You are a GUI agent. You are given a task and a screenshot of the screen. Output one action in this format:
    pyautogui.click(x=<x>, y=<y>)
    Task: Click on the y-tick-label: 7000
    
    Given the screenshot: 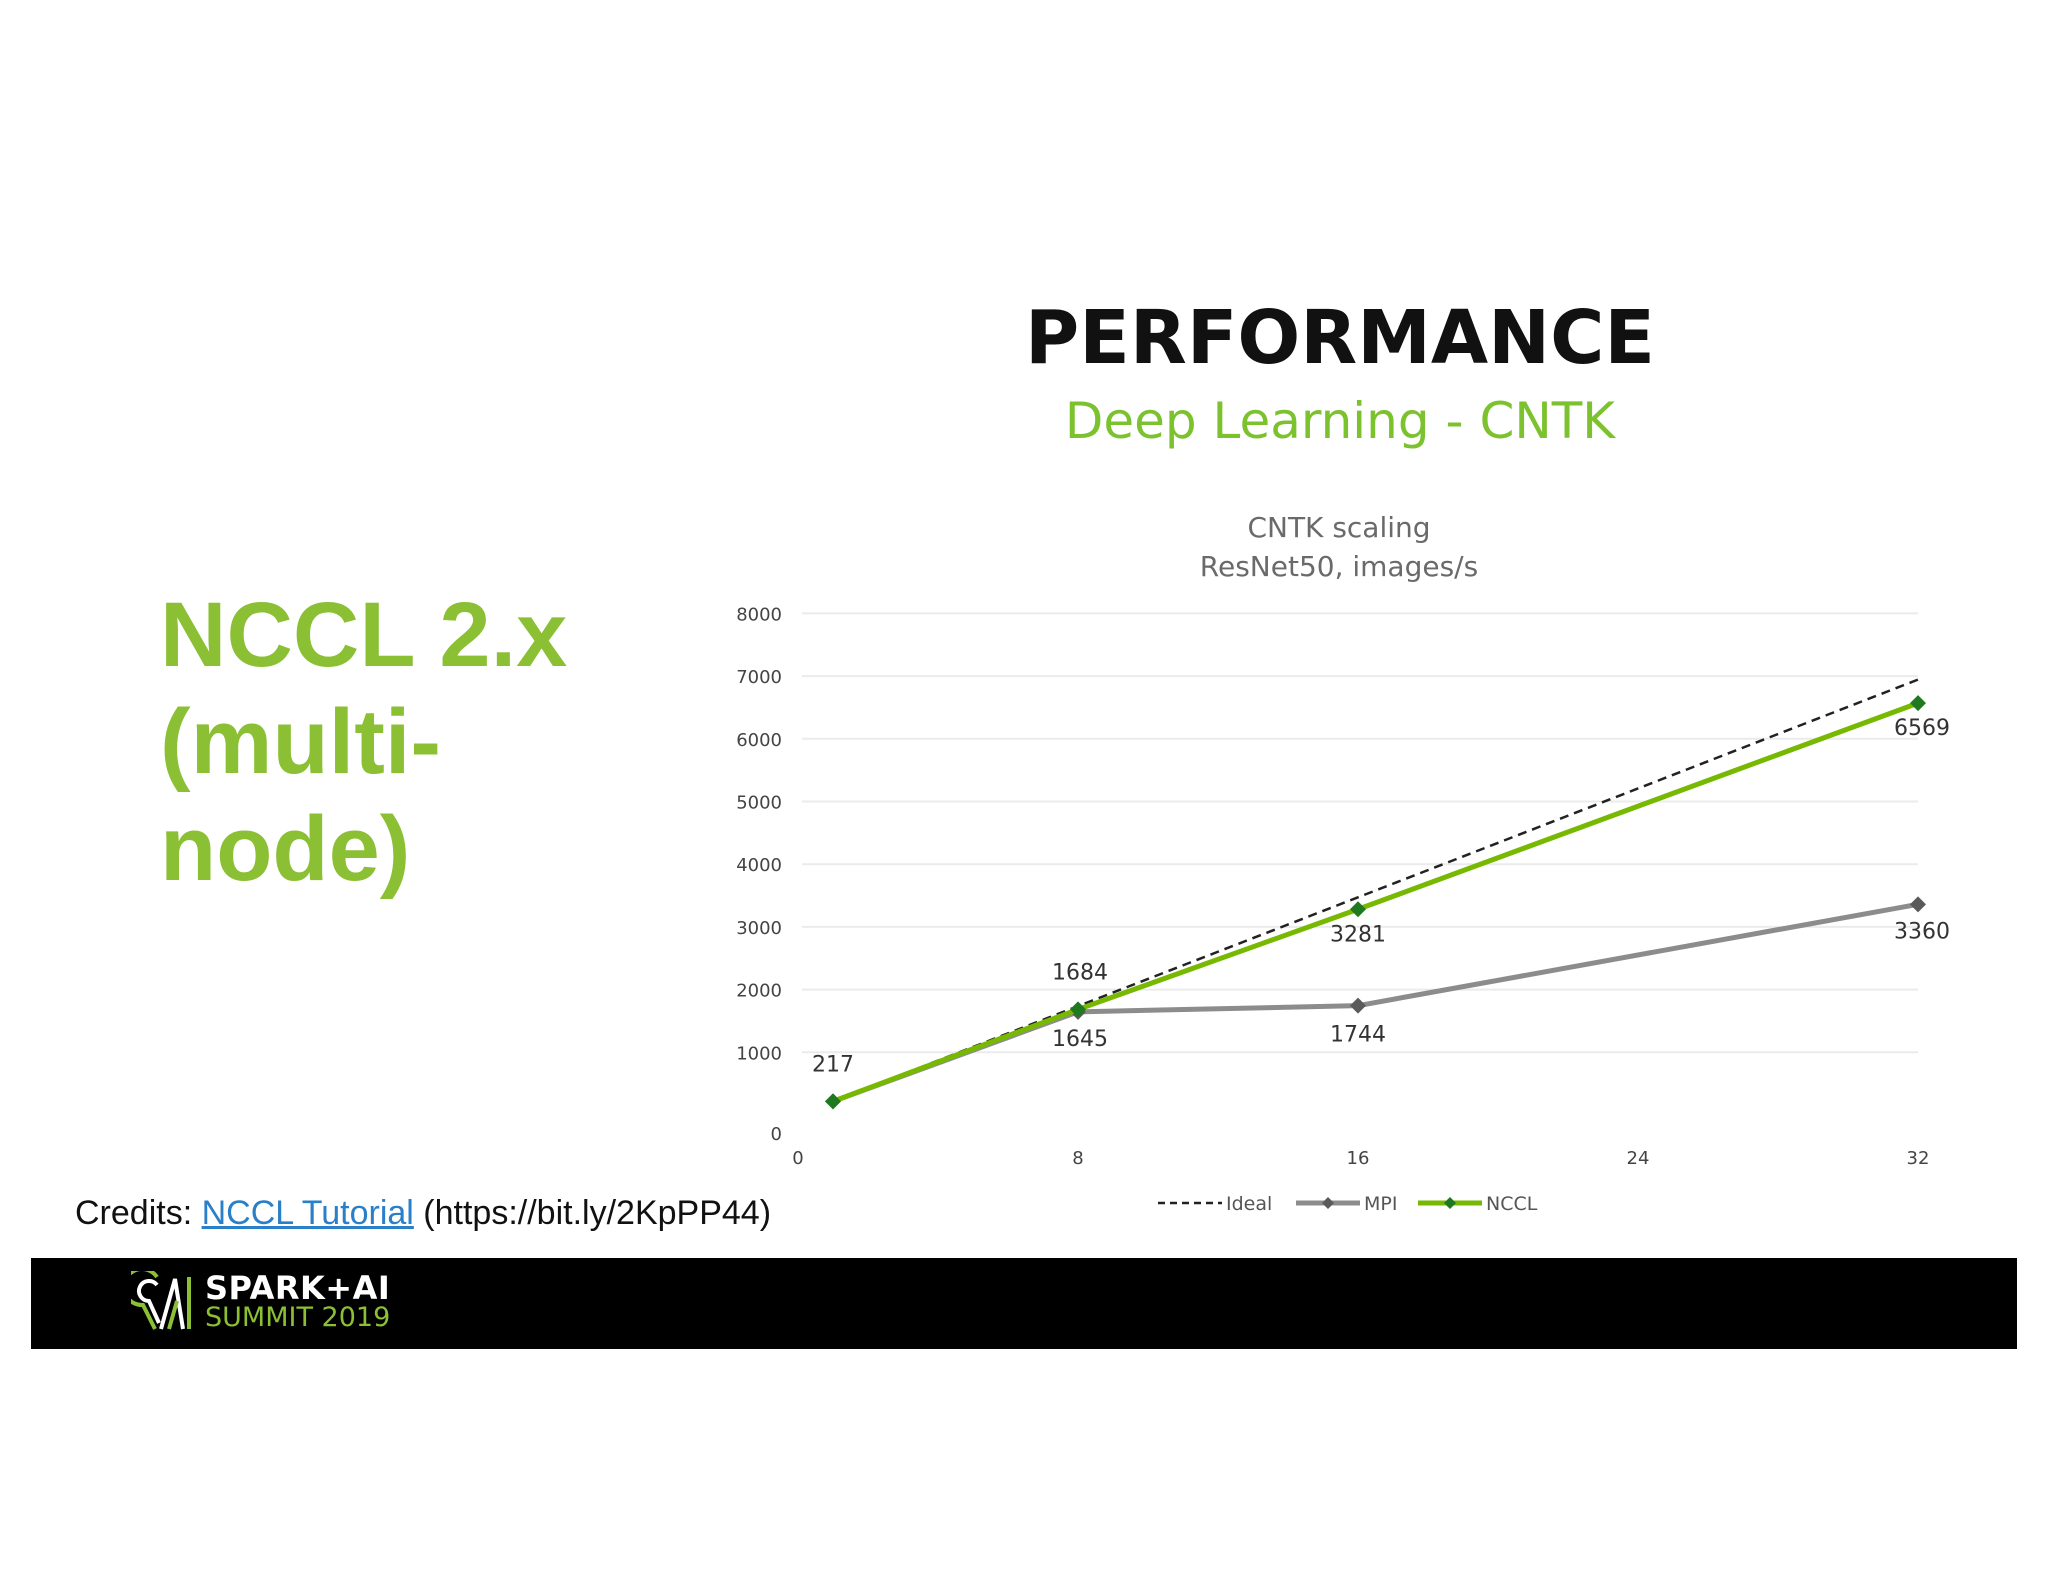 What is the action you would take?
    pyautogui.click(x=759, y=677)
    